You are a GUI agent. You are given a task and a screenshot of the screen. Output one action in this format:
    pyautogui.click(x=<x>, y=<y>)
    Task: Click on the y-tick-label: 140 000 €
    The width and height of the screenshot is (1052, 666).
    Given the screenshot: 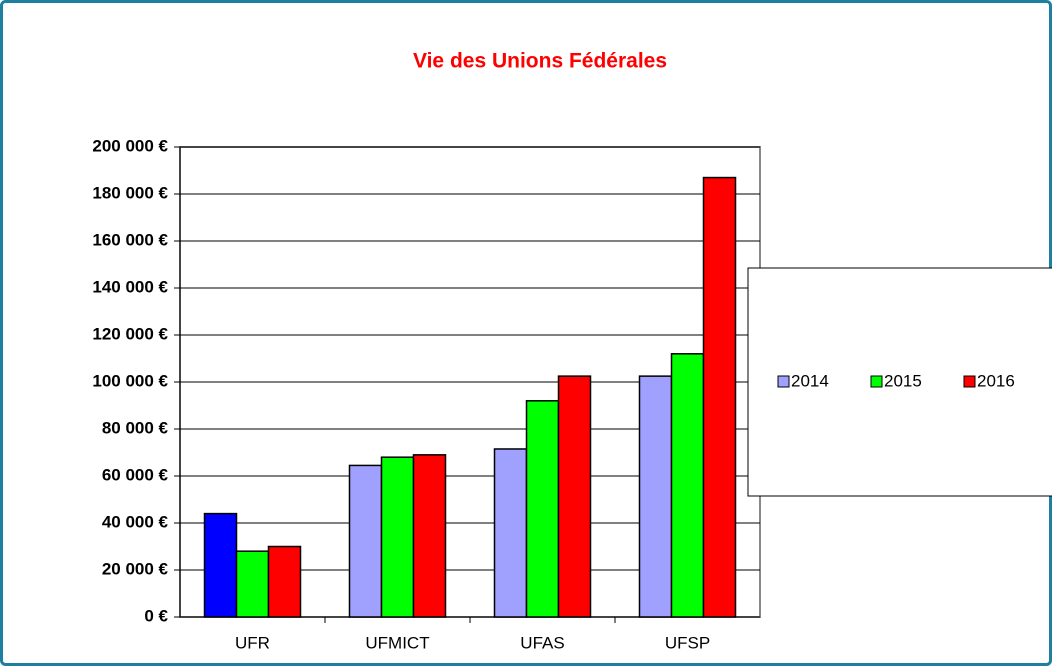 What is the action you would take?
    pyautogui.click(x=130, y=286)
    